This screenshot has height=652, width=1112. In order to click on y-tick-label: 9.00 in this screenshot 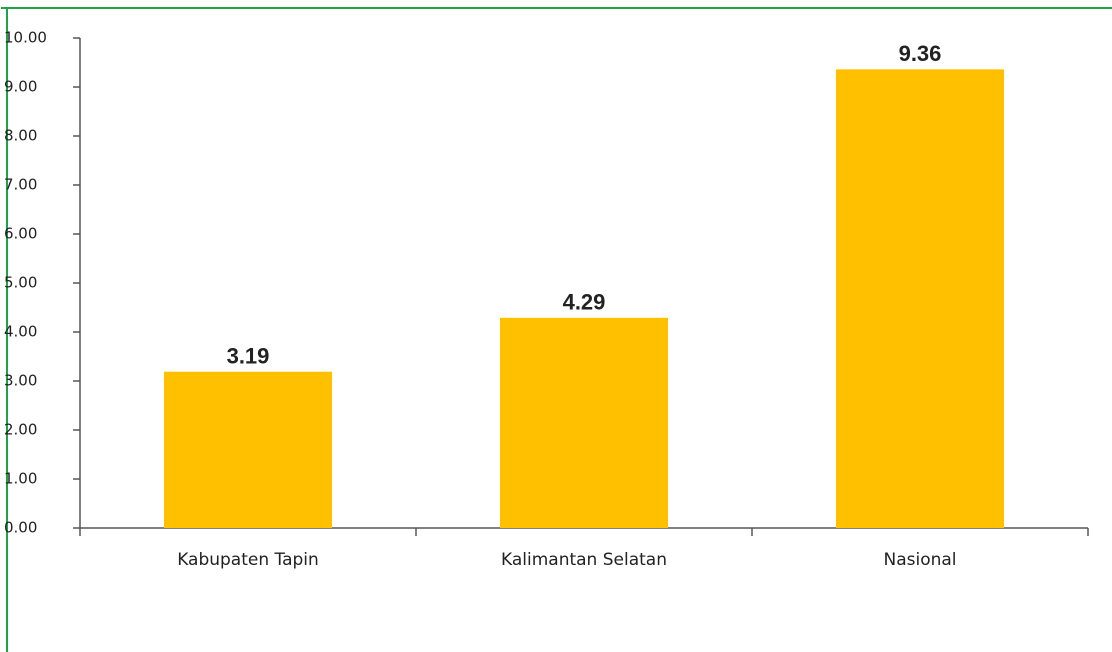, I will do `click(20, 87)`.